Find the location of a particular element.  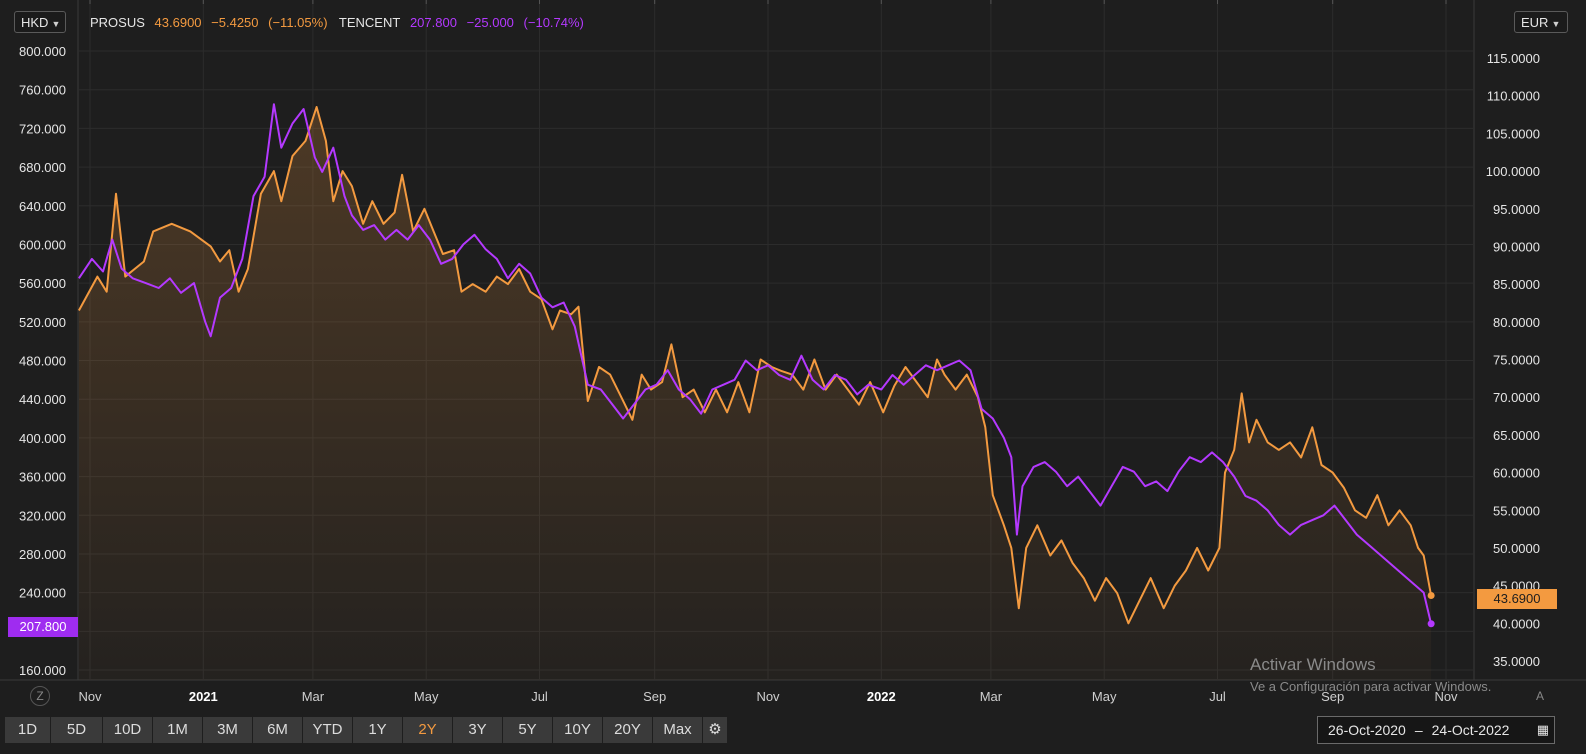

legend-tencent-name: TENCENT is located at coordinates (369, 22).